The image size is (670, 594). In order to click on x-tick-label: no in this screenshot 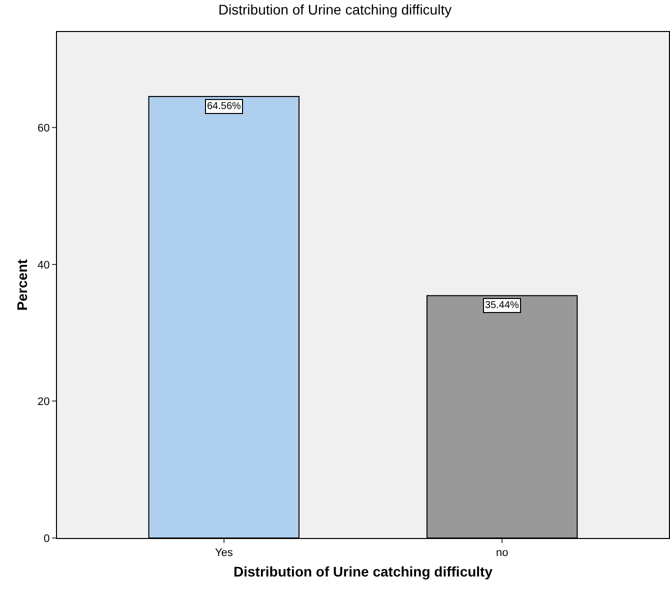, I will do `click(502, 553)`.